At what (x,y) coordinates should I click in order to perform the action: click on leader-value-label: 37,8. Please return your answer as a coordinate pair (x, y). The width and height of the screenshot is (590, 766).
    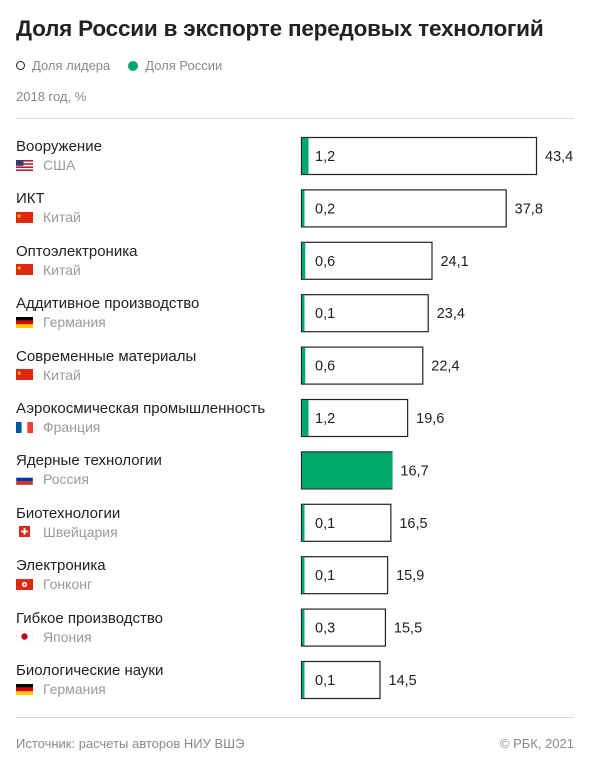
    Looking at the image, I should click on (529, 209).